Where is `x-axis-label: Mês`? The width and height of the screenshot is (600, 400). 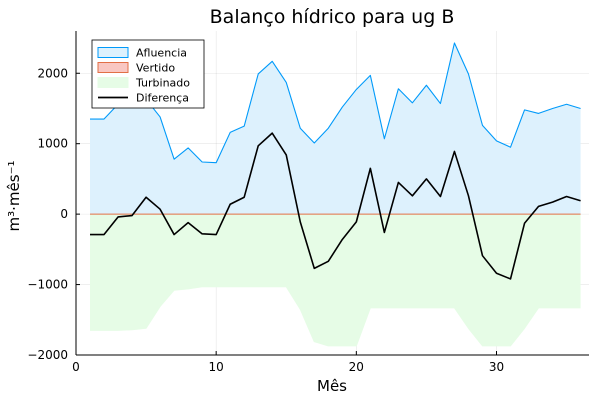
x-axis-label: Mês is located at coordinates (332, 386).